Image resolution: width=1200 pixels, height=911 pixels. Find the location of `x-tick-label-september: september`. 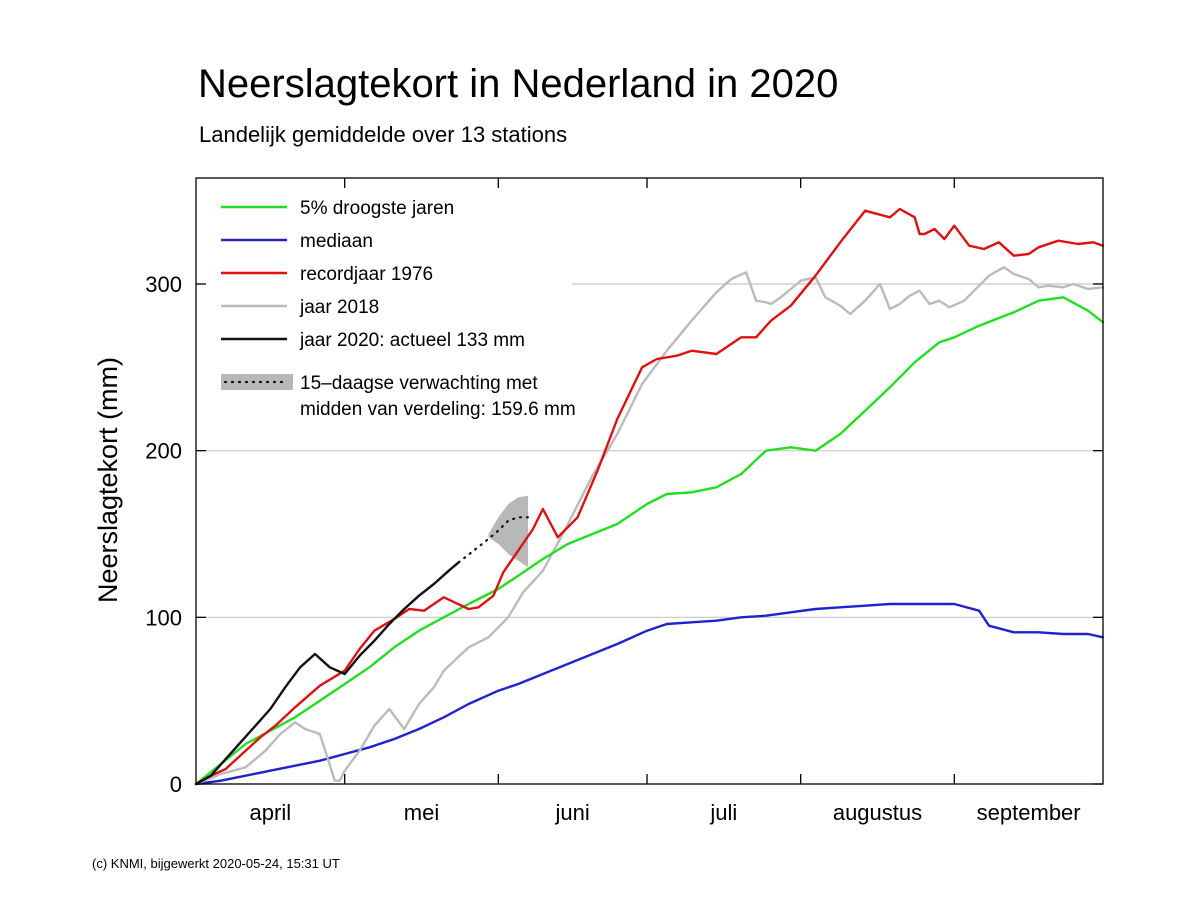

x-tick-label-september: september is located at coordinates (1029, 812).